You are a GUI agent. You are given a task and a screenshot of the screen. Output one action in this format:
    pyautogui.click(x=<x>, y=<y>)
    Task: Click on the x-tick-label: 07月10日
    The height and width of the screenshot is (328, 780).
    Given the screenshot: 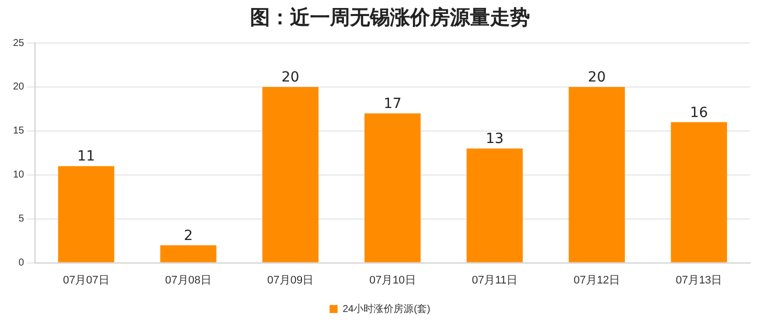 What is the action you would take?
    pyautogui.click(x=392, y=280)
    